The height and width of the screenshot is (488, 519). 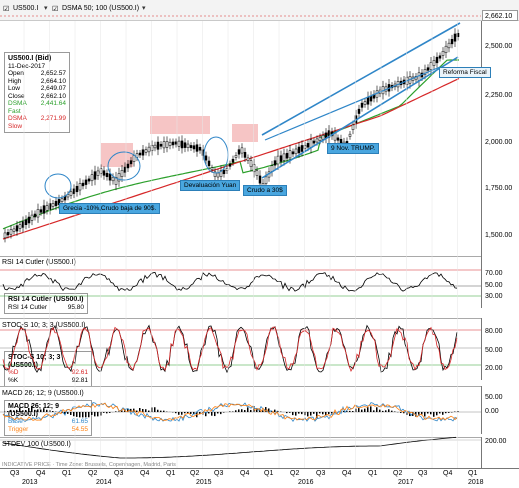 I want to click on chart-toolbar: ☑ US500.I ▾ ☑ DSMA 50; 100 (US500.I) ▾, so click(x=259, y=10).